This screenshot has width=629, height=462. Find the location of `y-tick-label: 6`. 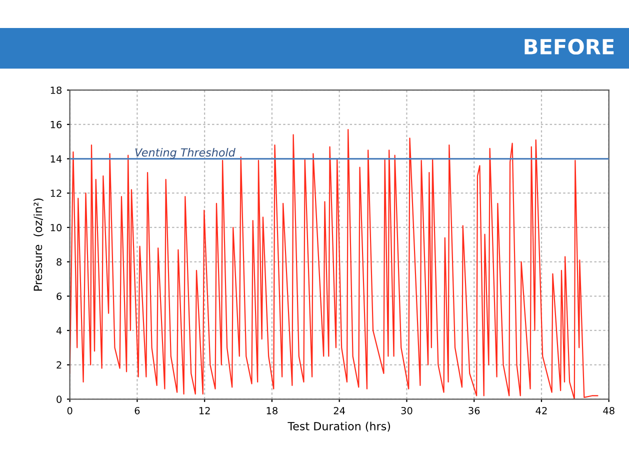

y-tick-label: 6 is located at coordinates (59, 296).